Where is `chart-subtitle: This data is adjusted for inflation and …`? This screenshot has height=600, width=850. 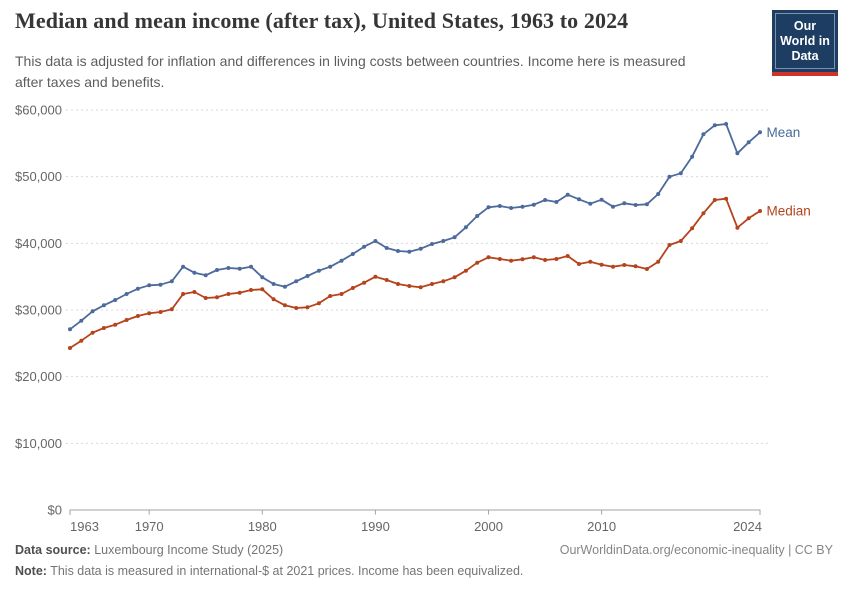
chart-subtitle: This data is adjusted for inflation and … is located at coordinates (350, 71).